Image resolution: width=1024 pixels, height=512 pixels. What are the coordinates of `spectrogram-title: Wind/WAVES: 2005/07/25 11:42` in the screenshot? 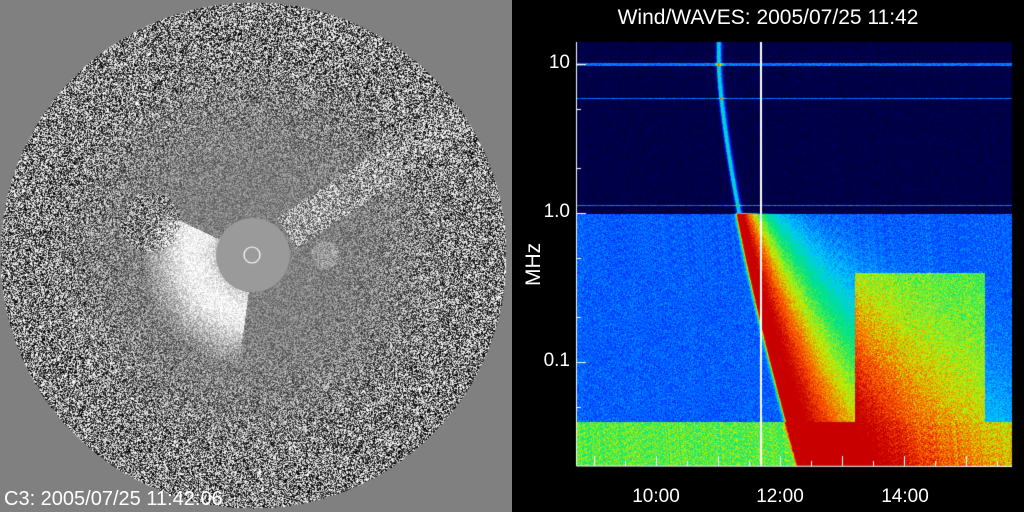 It's located at (768, 17).